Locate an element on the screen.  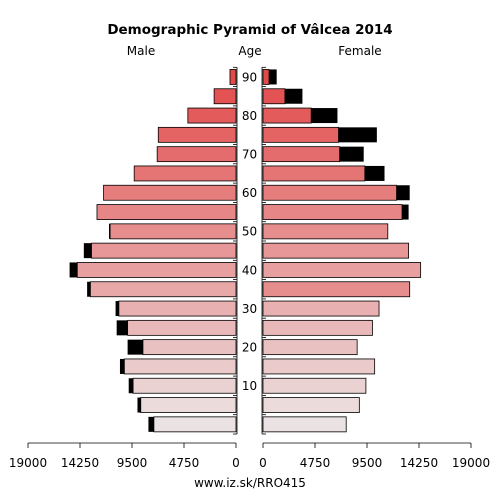
age-tick-label: 60 is located at coordinates (249, 193).